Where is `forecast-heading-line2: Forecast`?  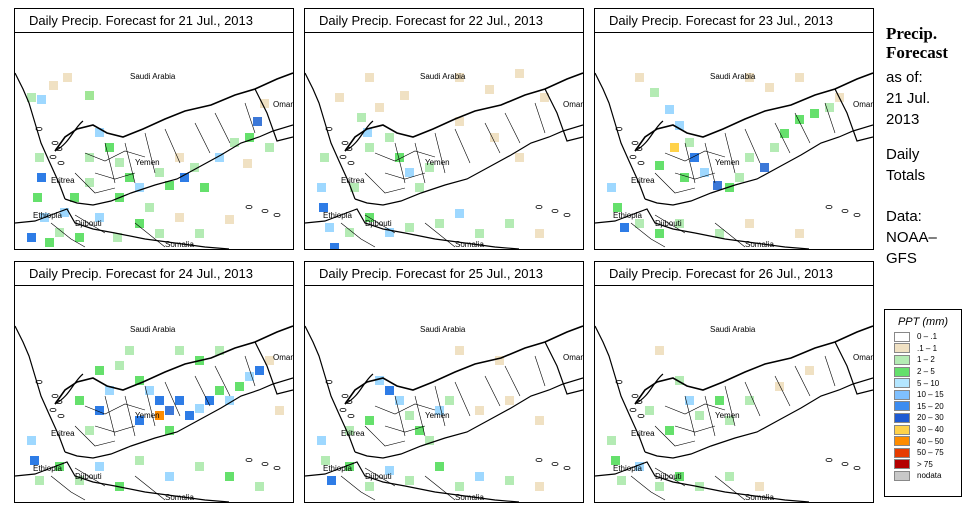
forecast-heading-line2: Forecast is located at coordinates (917, 52).